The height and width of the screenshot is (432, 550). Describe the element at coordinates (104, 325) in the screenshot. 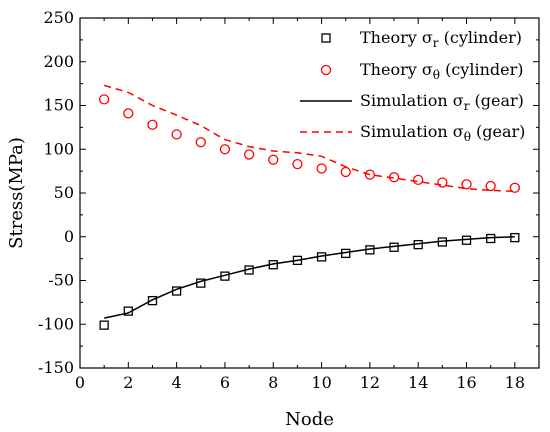

I see `theory-r-point` at that location.